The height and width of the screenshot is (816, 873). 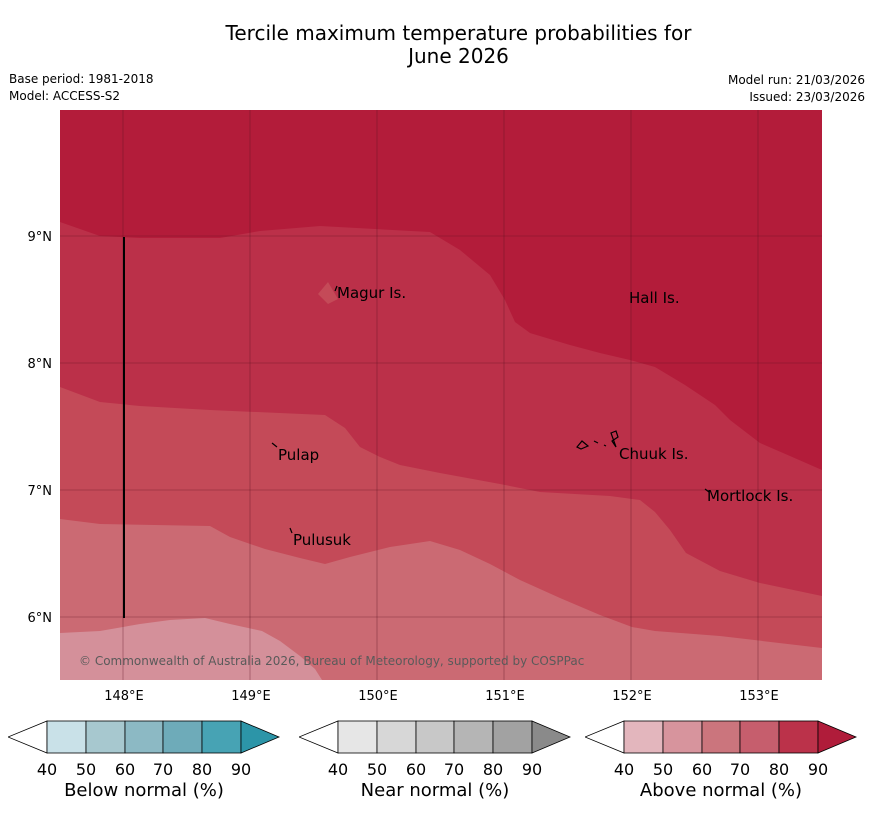 I want to click on legend-below-ticks: 40 50 60 70 80 90, so click(x=144, y=771).